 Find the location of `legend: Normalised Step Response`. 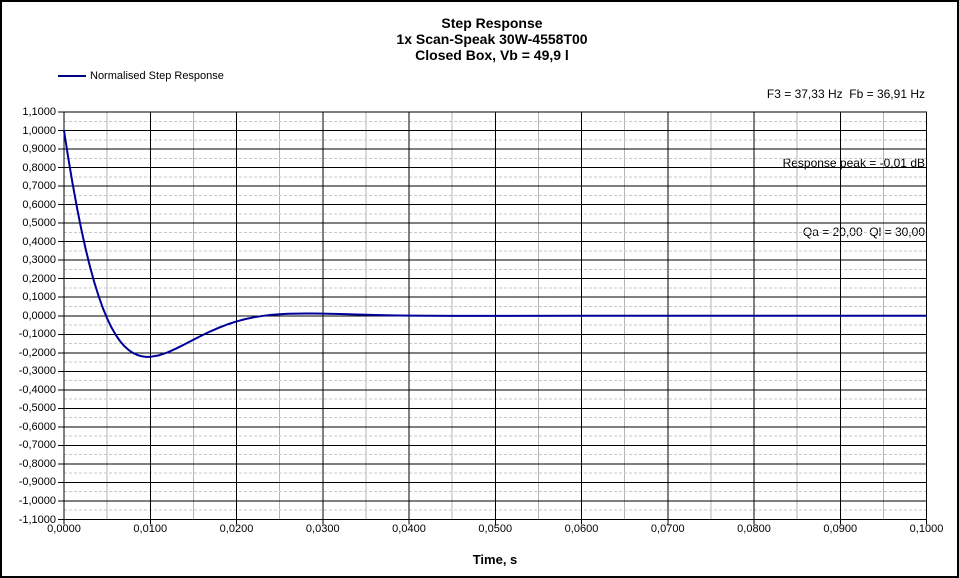

legend: Normalised Step Response is located at coordinates (141, 76).